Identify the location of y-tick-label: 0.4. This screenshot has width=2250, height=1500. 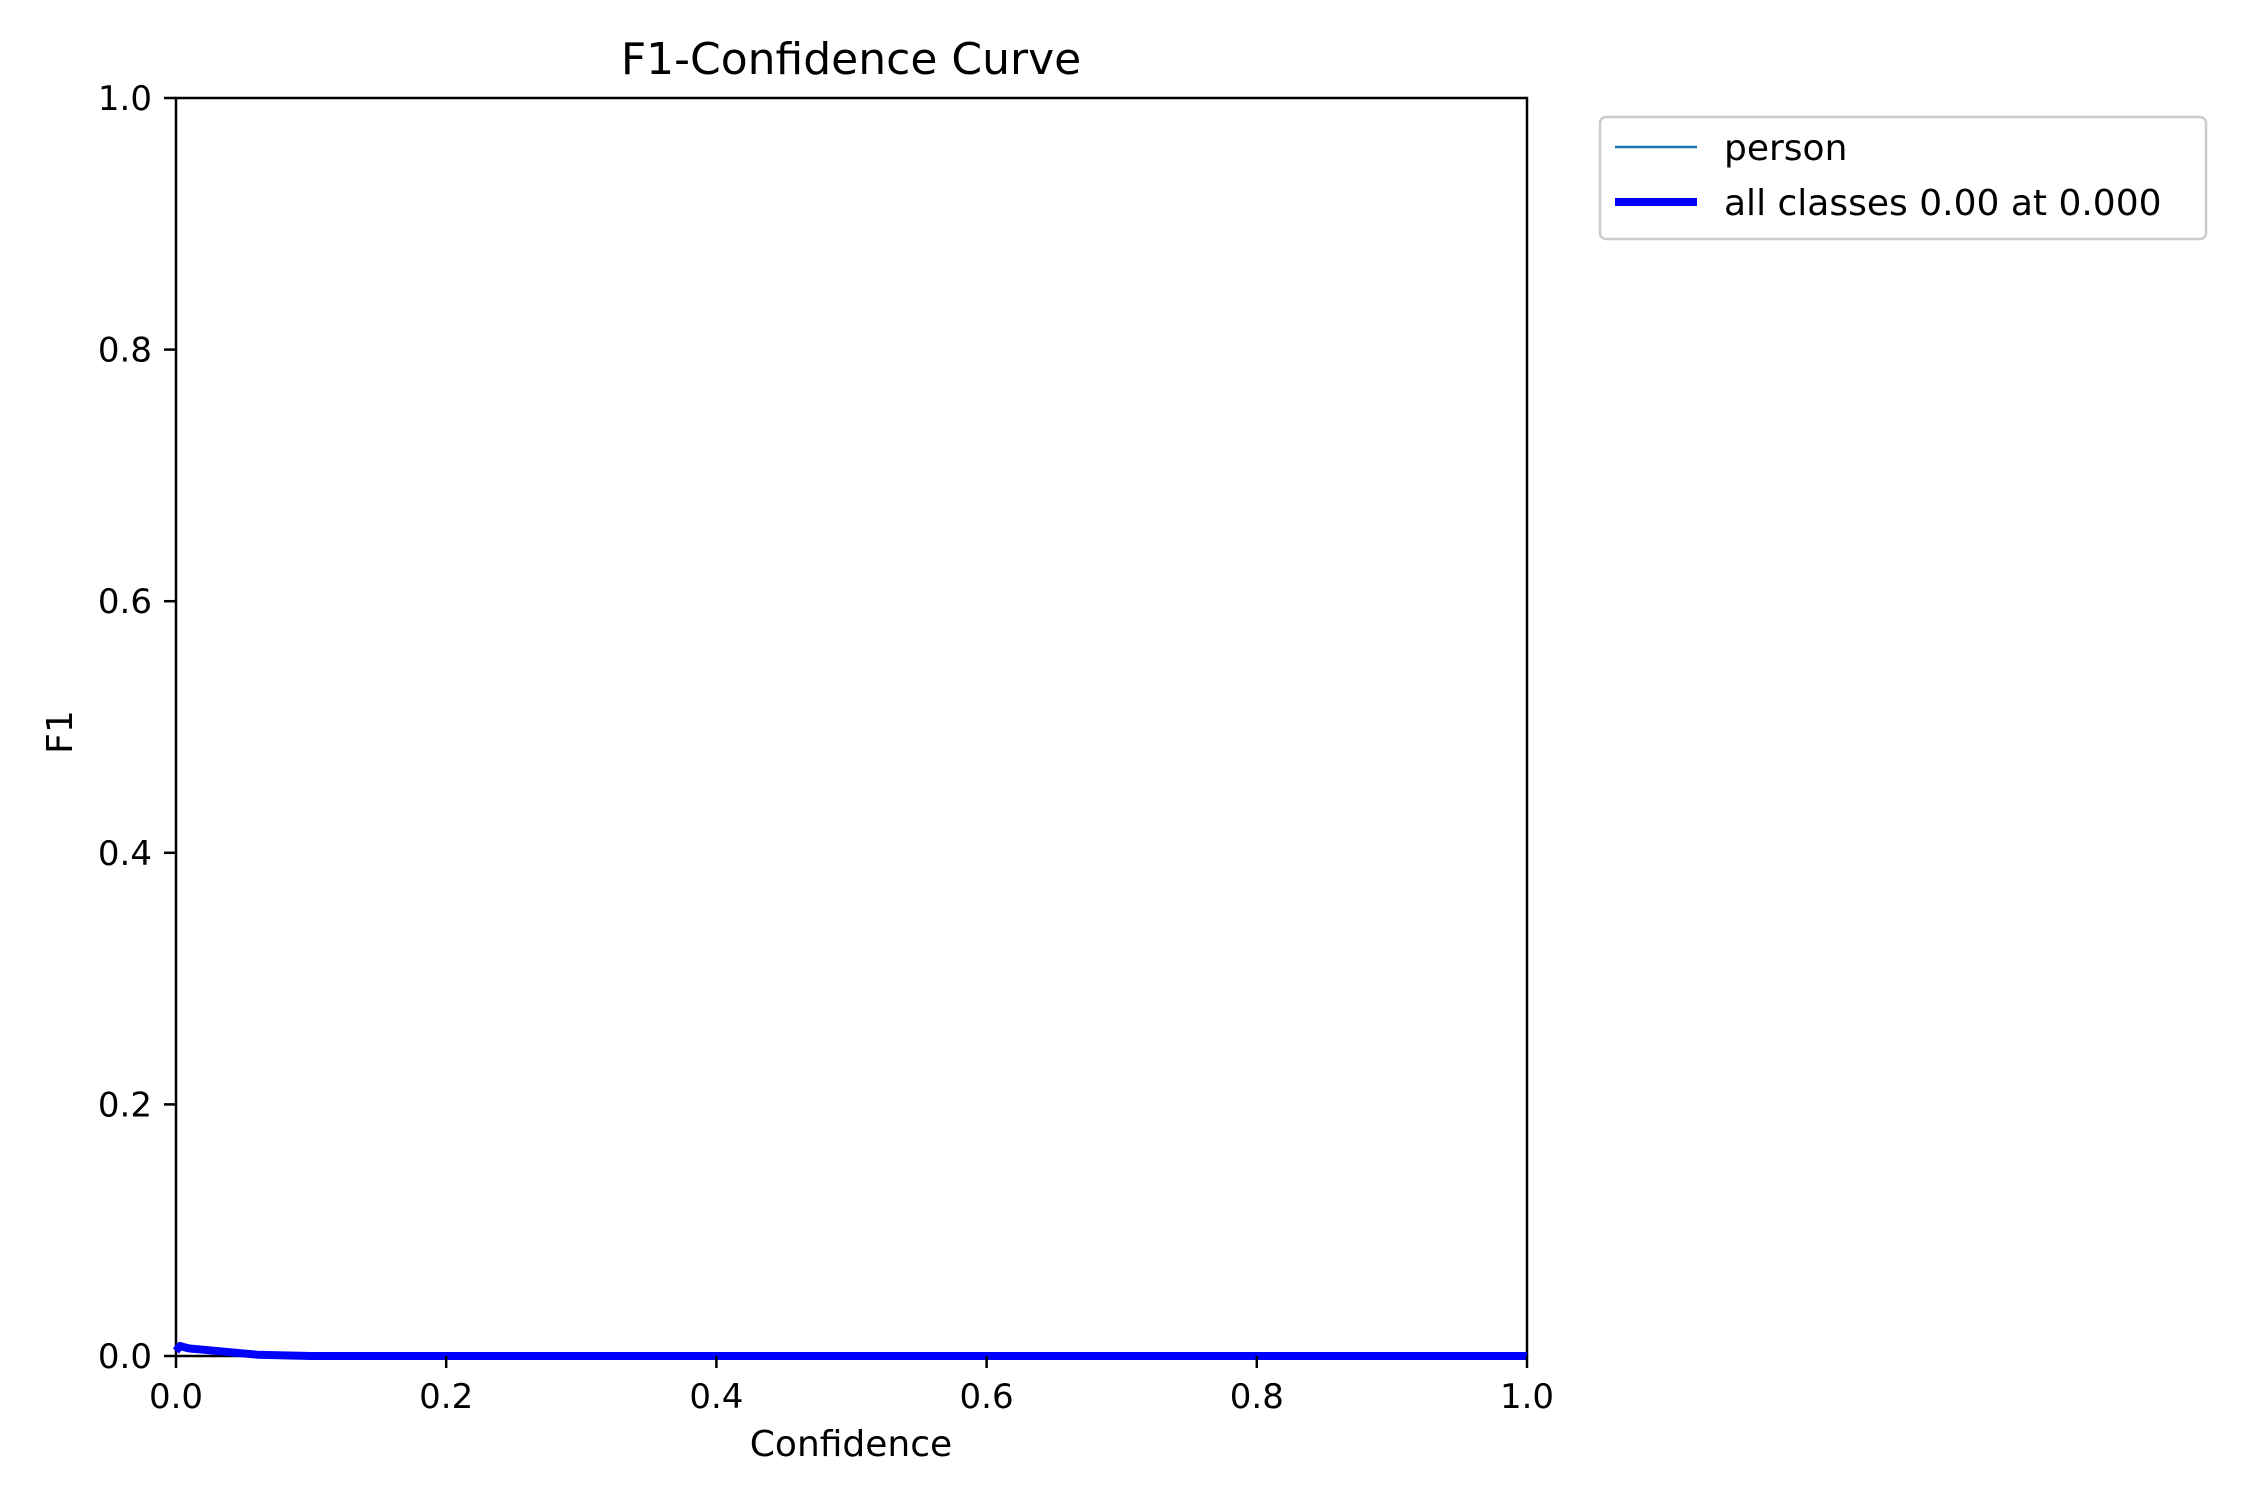
(125, 854).